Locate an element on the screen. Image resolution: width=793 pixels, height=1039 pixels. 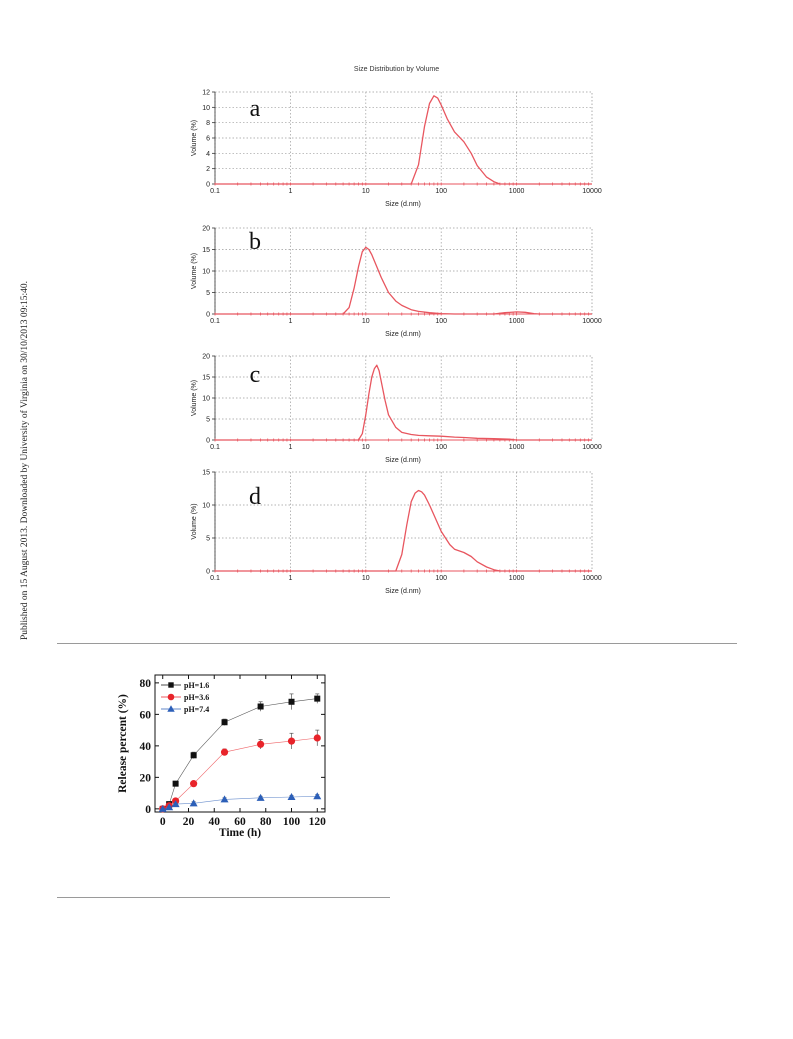
x-tick-label: 80 is located at coordinates (266, 822).